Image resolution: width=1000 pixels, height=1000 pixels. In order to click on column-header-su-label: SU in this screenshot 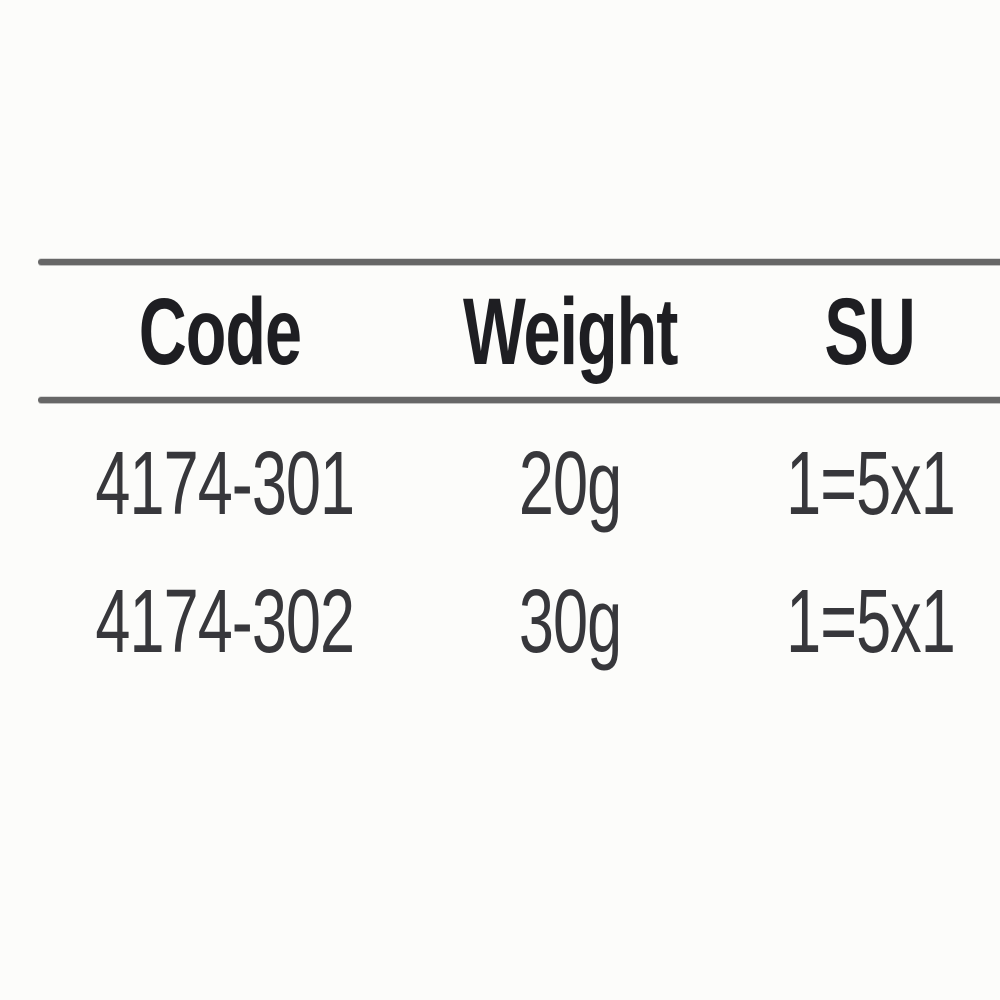, I will do `click(870, 331)`.